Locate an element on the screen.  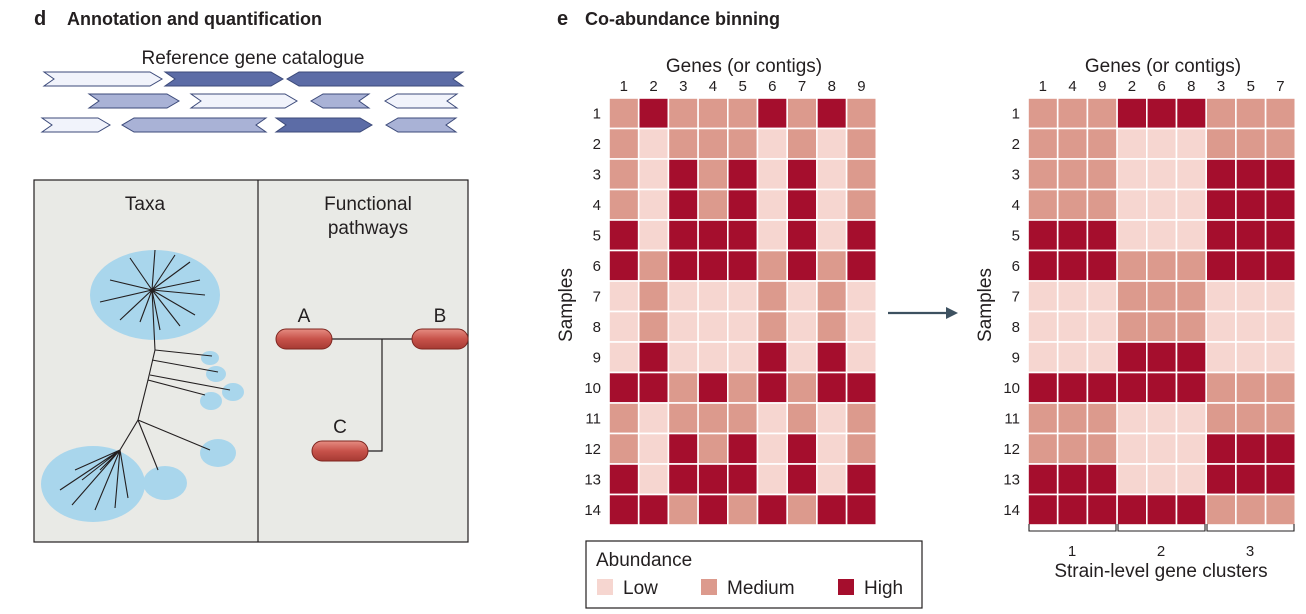
tree-branches is located at coordinates (145, 380).